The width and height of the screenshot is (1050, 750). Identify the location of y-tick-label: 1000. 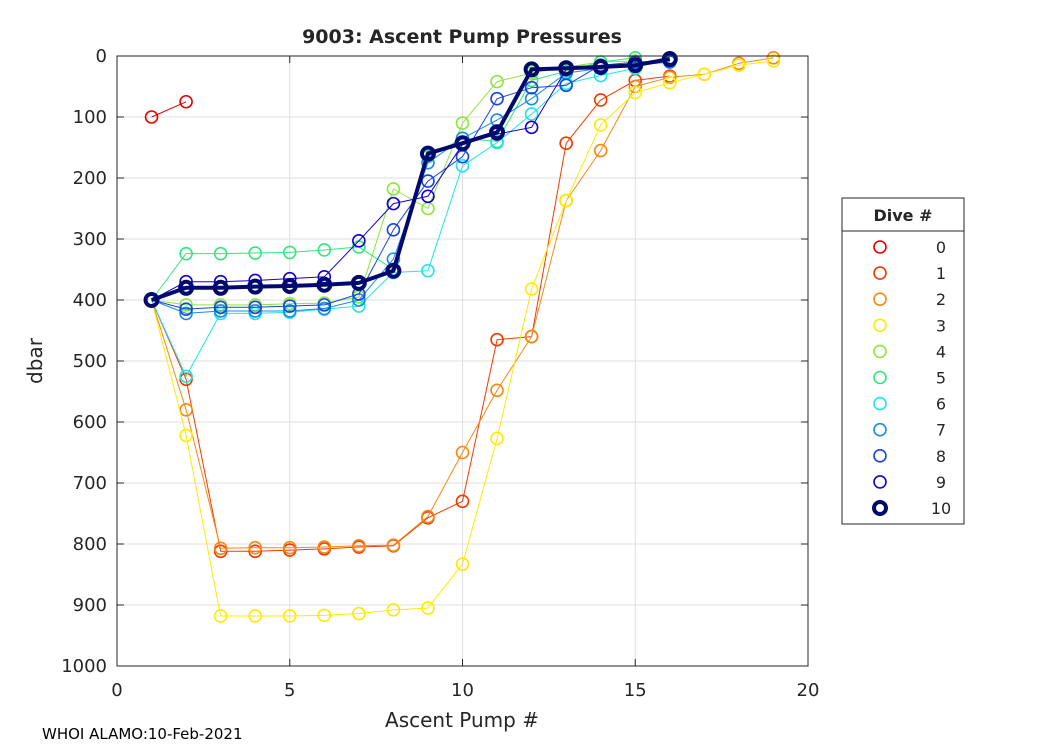
(84, 666).